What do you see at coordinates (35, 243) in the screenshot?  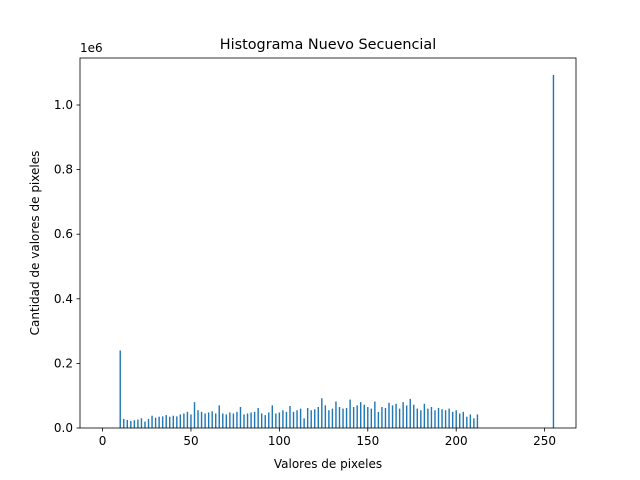 I see `y-axis-label: Cantidad de valores de pixeles` at bounding box center [35, 243].